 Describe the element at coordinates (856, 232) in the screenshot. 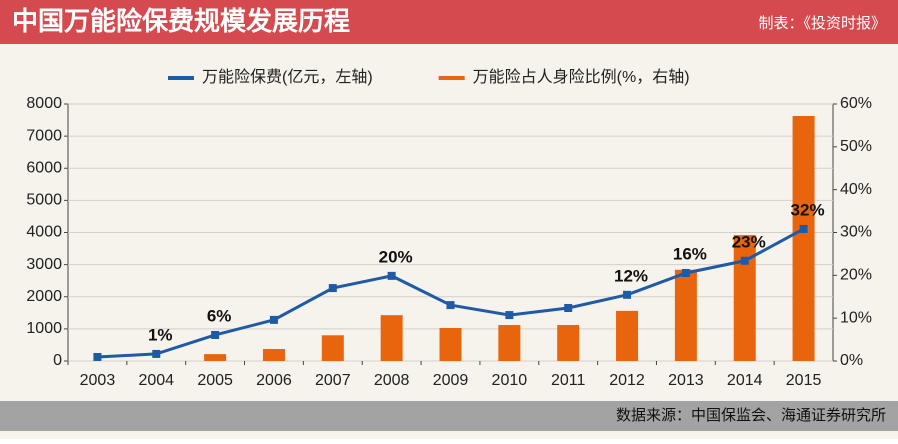

I see `y2-tick-label: 30%` at that location.